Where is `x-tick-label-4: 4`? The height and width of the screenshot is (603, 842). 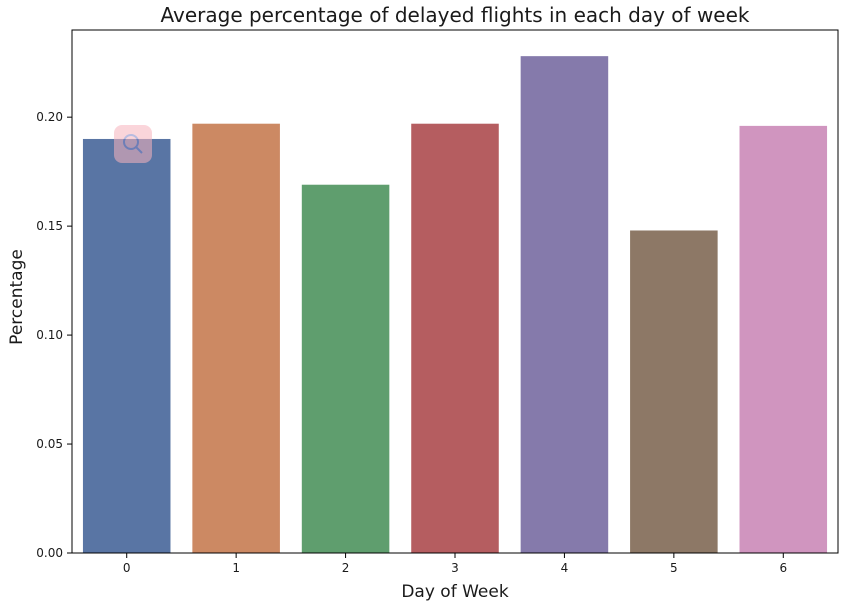
x-tick-label-4: 4 is located at coordinates (565, 568).